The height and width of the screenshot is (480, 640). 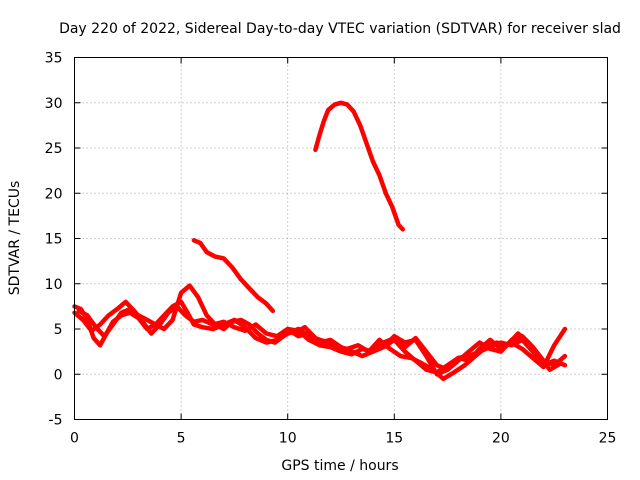 What do you see at coordinates (74, 439) in the screenshot?
I see `x-tick-label: 0` at bounding box center [74, 439].